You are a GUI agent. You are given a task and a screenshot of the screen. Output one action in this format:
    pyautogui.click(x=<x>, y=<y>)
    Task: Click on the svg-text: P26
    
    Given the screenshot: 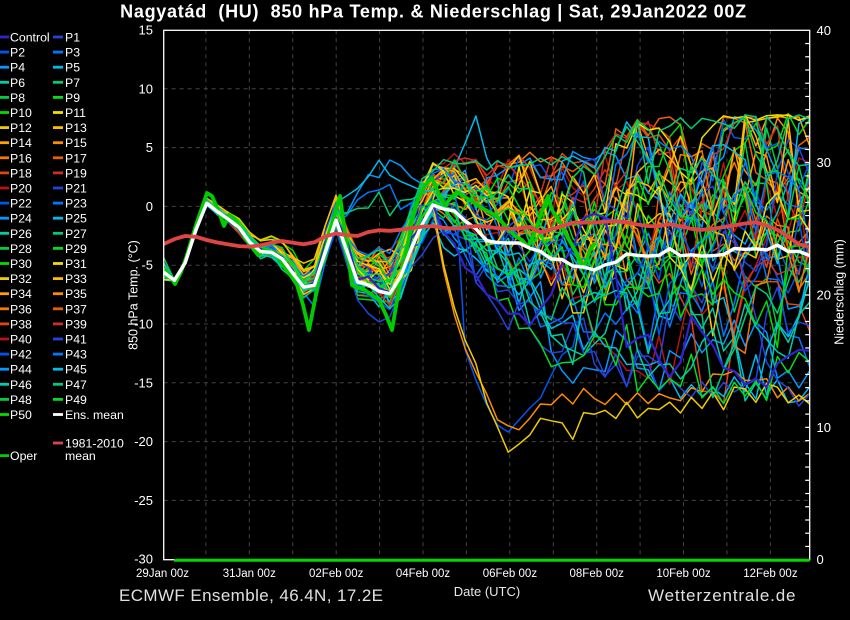 What is the action you would take?
    pyautogui.click(x=21, y=234)
    